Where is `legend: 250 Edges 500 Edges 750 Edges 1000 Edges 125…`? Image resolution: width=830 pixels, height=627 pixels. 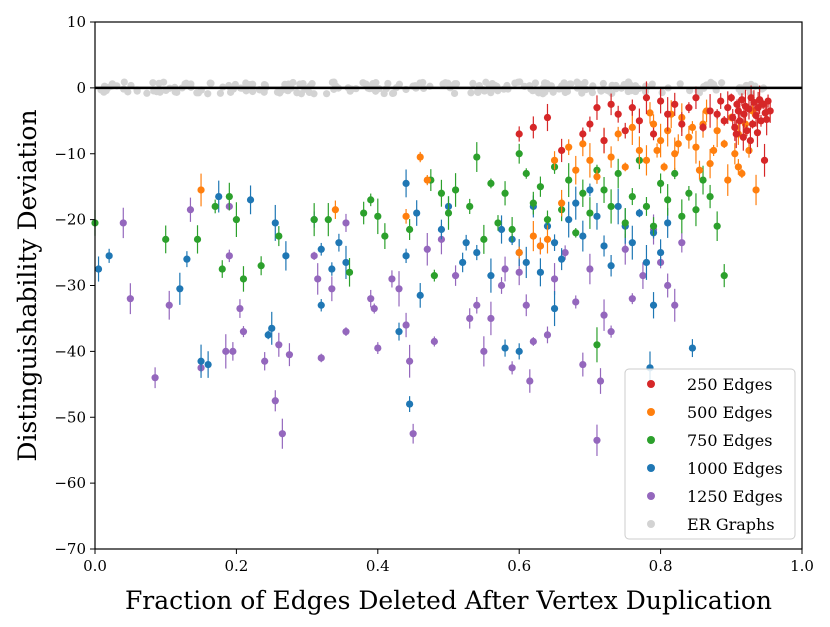
legend: 250 Edges 500 Edges 750 Edges 1000 Edges 125… is located at coordinates (710, 454).